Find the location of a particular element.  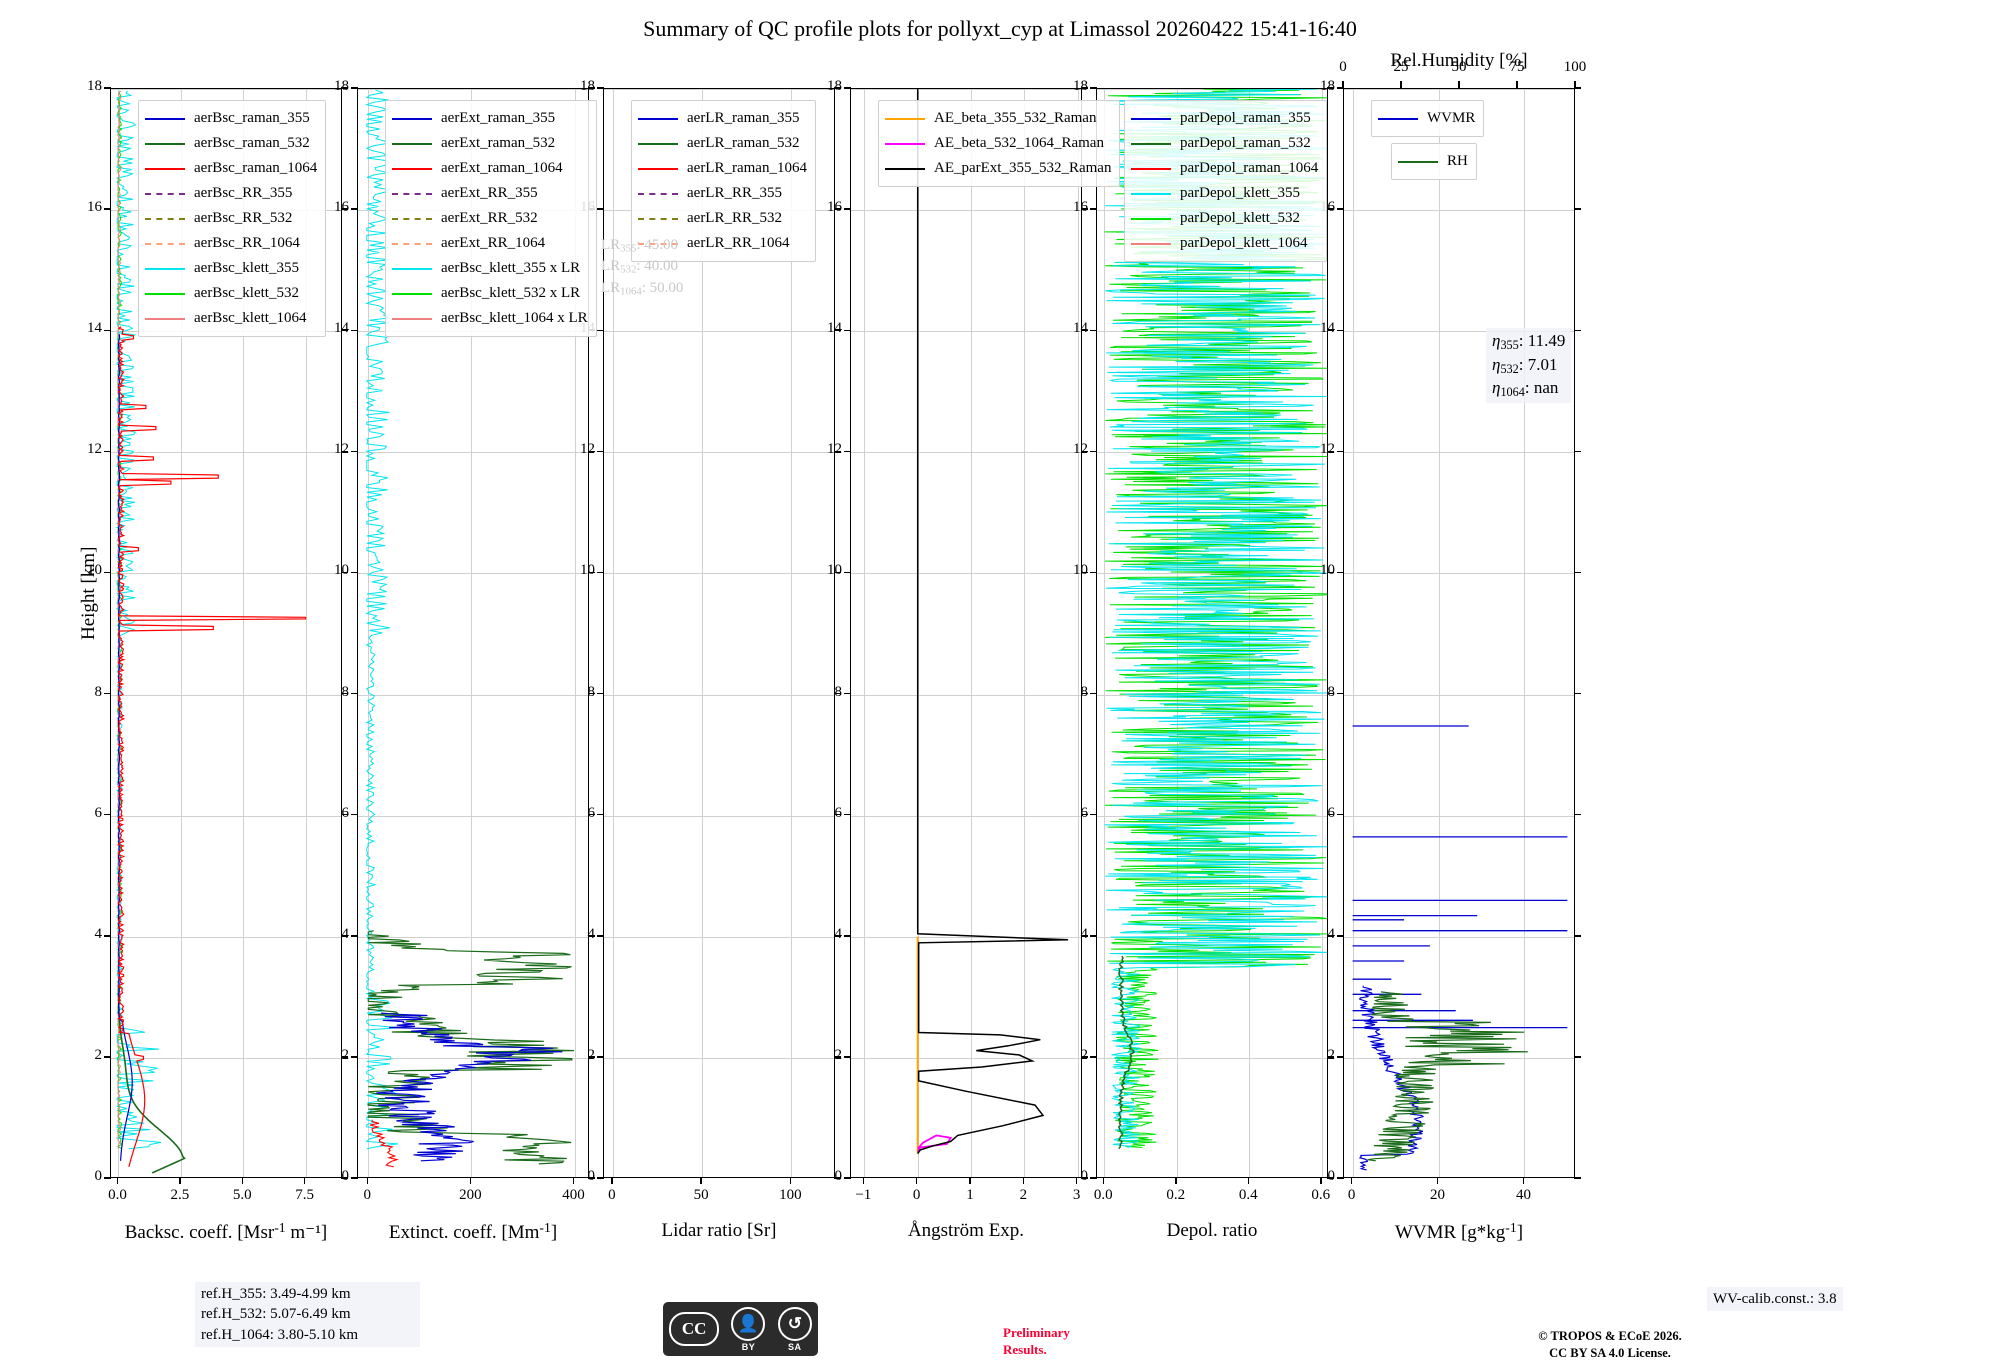

legend-item: aerExt_RR_532 is located at coordinates (490, 218).